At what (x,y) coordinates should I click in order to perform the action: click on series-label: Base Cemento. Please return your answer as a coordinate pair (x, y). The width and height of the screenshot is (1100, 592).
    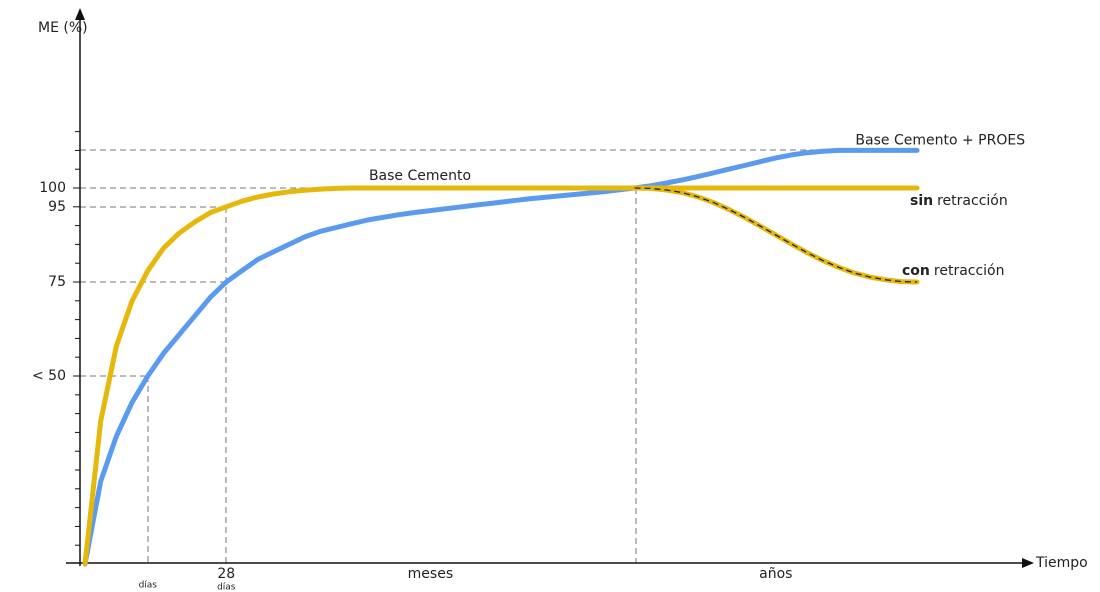
    Looking at the image, I should click on (420, 176).